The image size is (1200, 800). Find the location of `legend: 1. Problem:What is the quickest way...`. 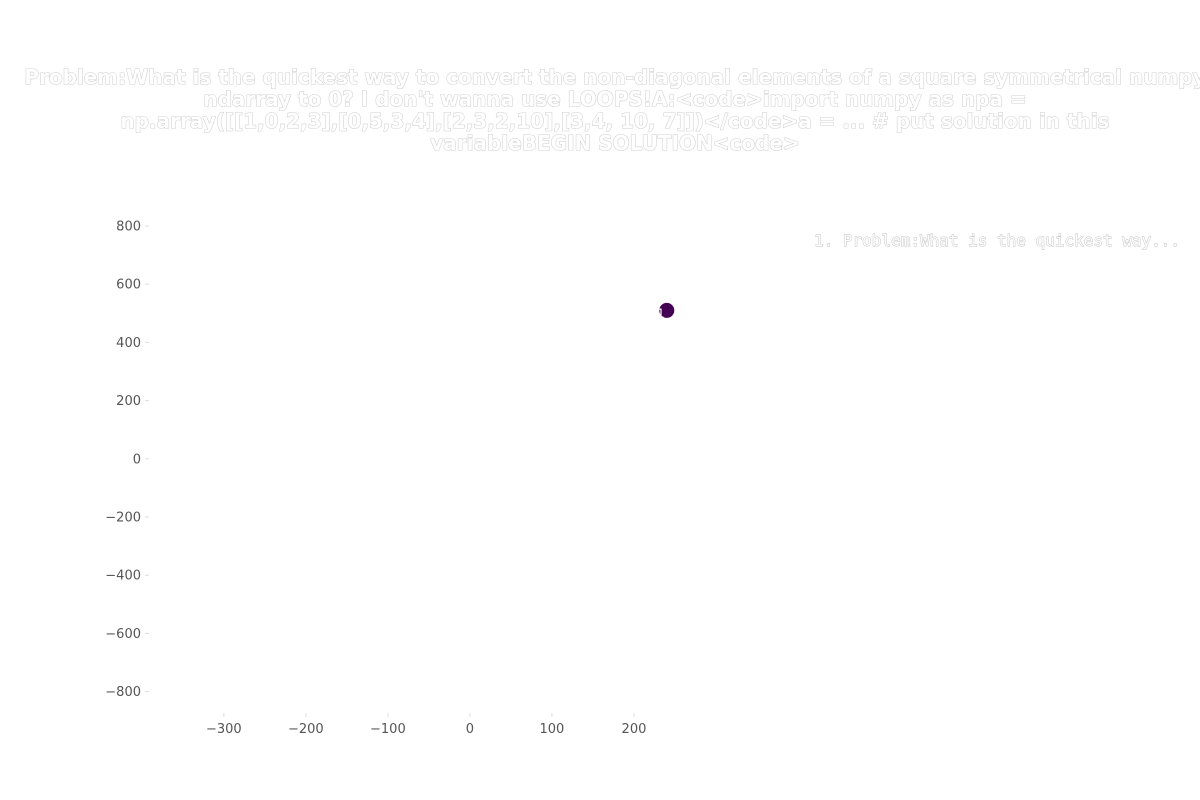

legend: 1. Problem:What is the quickest way... is located at coordinates (997, 241).